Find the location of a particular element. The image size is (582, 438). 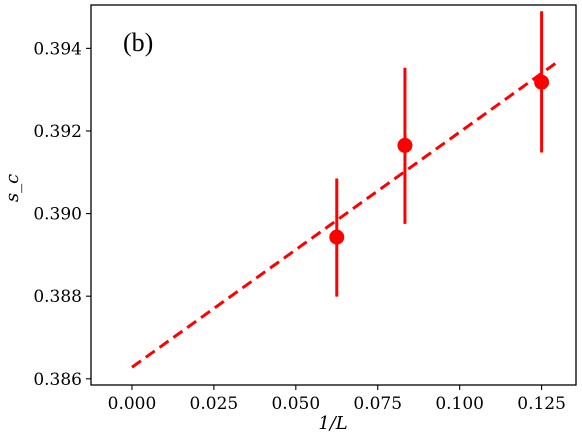

y-axis-label: s_c is located at coordinates (12, 188).